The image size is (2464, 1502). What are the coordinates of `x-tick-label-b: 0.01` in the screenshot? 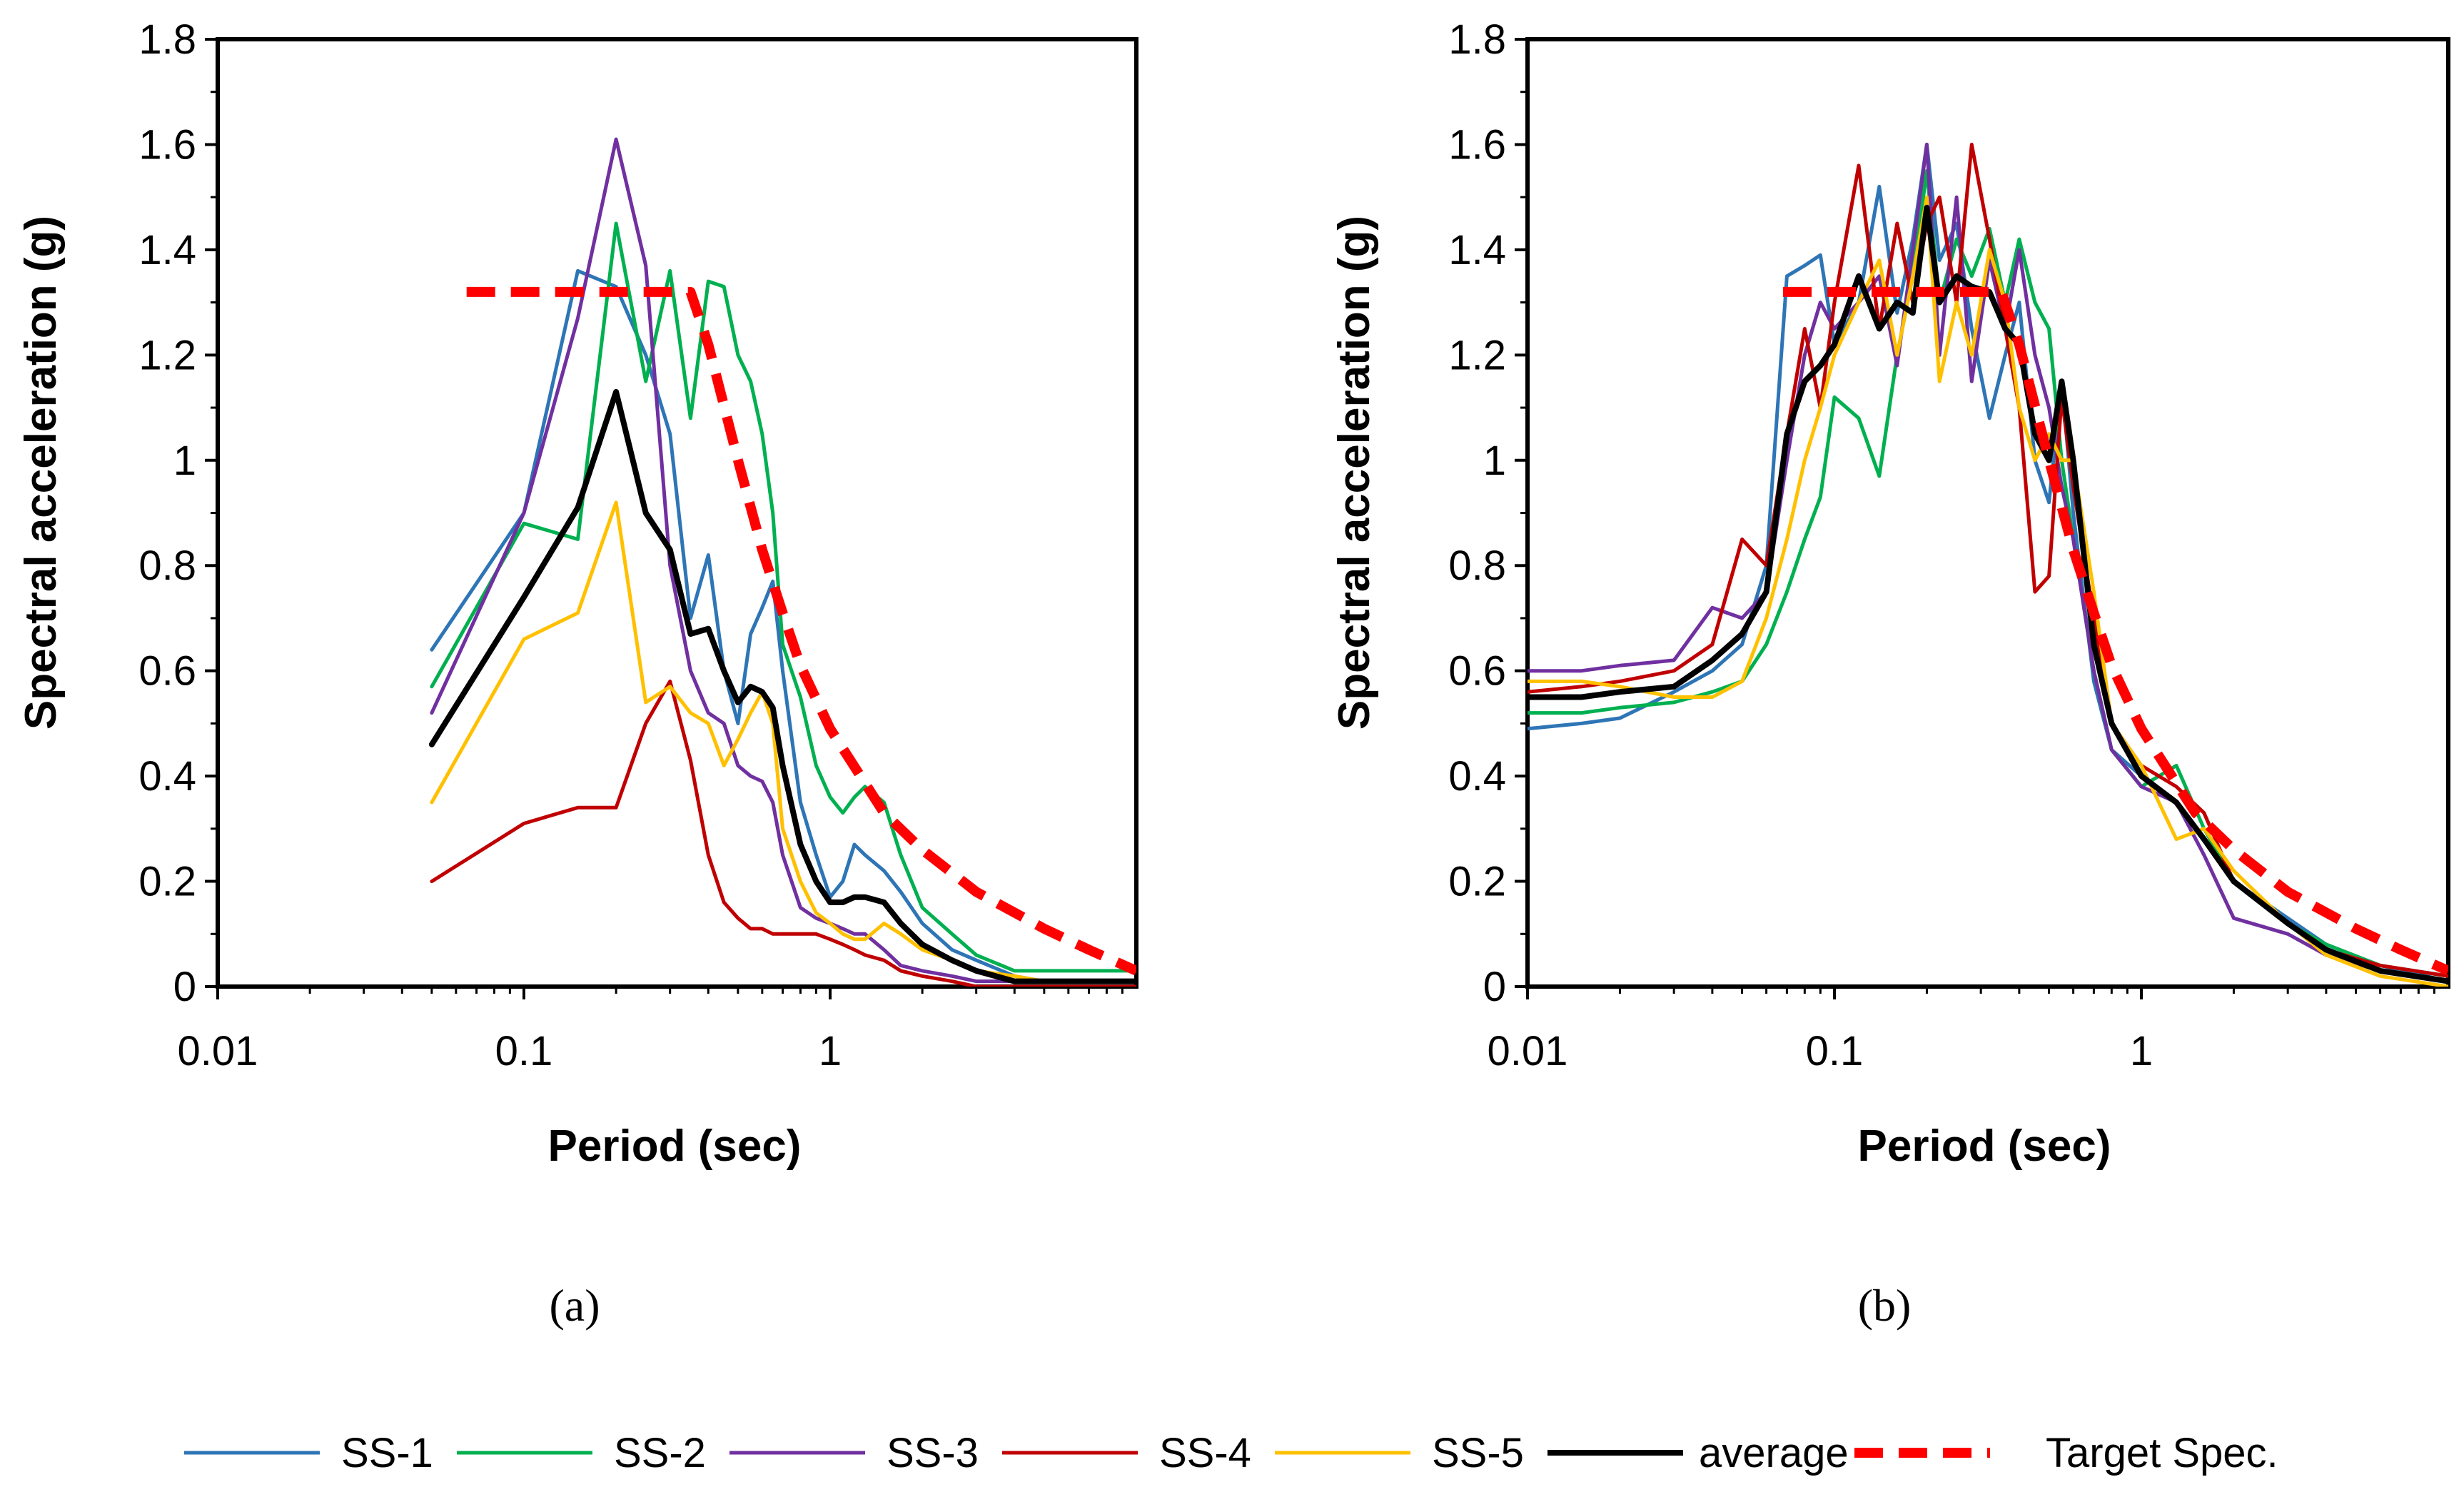 It's located at (1528, 1051).